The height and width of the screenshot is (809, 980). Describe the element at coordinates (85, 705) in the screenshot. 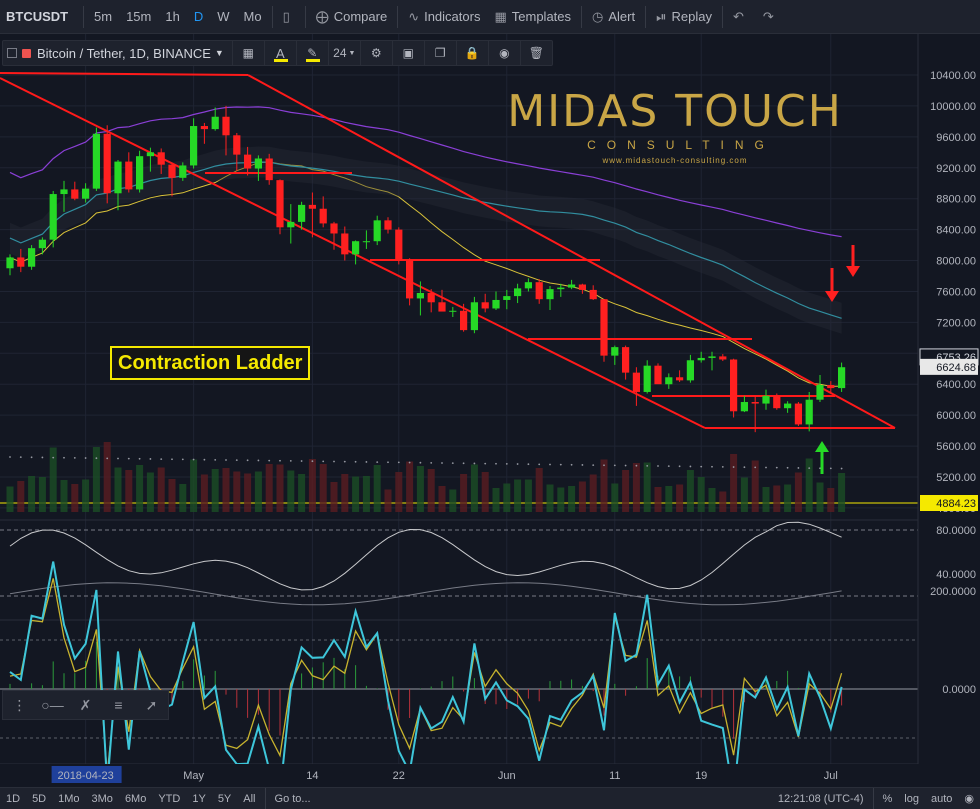

I see `pitchfork-tool-button: ✗` at that location.